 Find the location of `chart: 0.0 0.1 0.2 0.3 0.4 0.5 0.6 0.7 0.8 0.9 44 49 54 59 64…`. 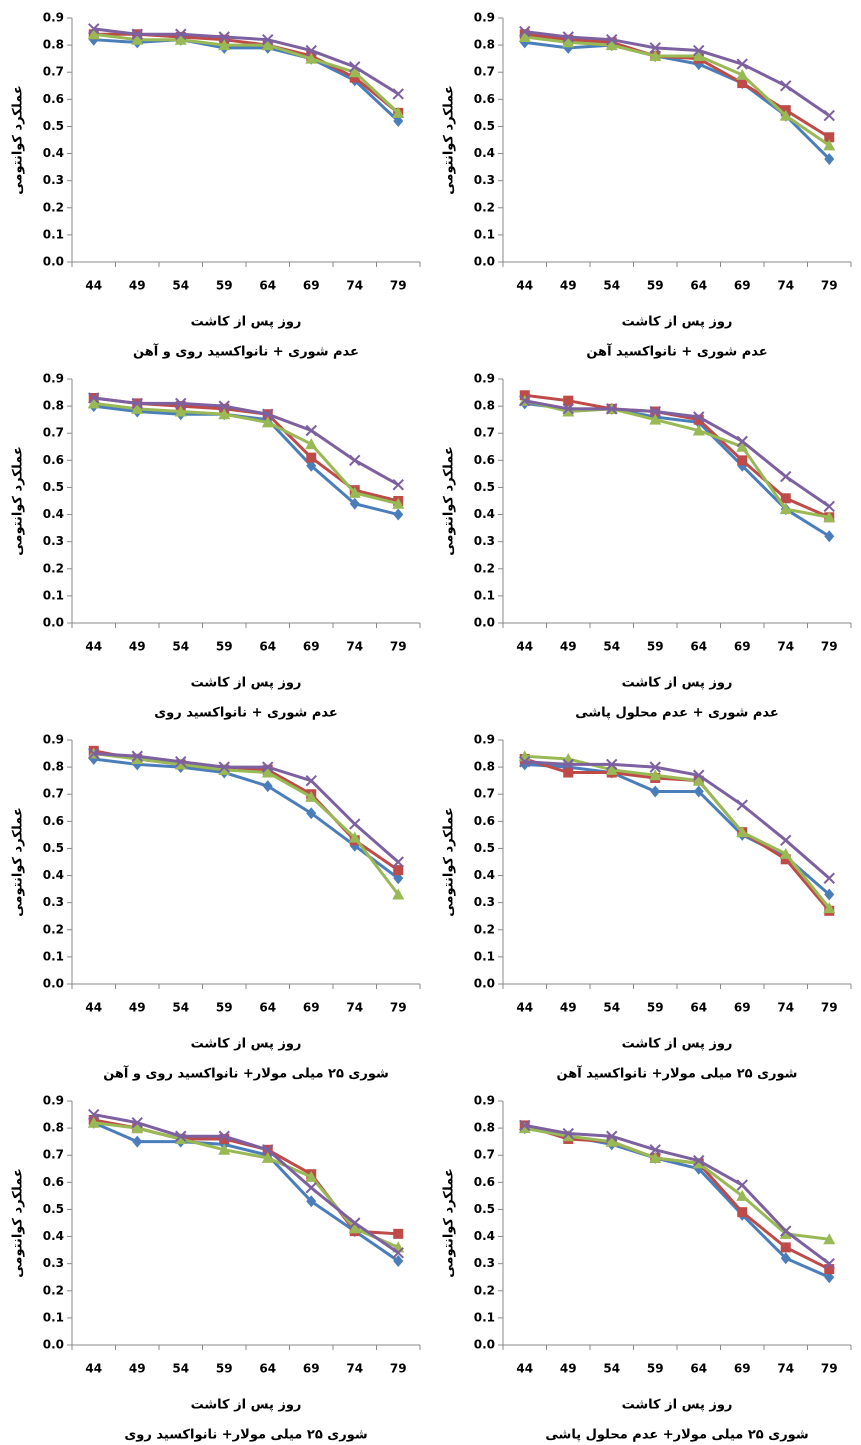

chart: 0.0 0.1 0.2 0.3 0.4 0.5 0.6 0.7 0.8 0.9 44 49 54 59 64… is located at coordinates (647, 1268).